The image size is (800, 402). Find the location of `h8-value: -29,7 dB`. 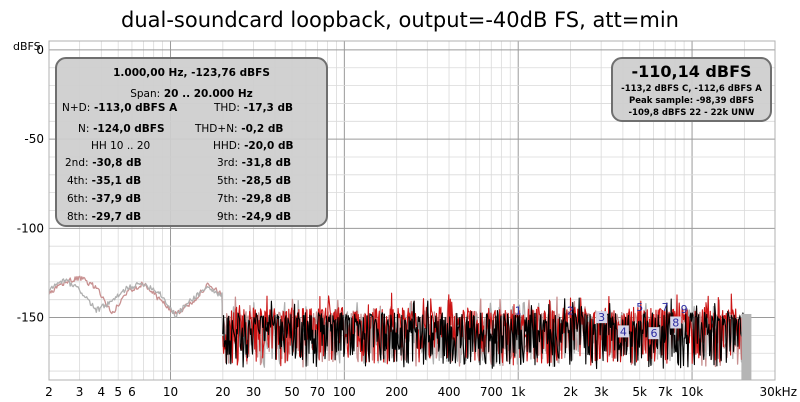

h8-value: -29,7 dB is located at coordinates (116, 217).